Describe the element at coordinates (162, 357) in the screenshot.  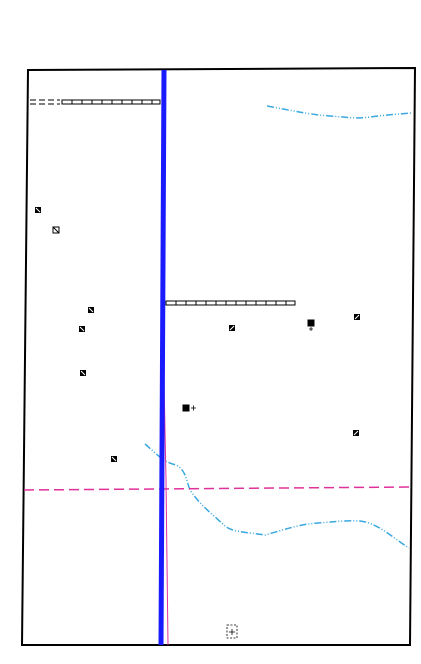
I see `blue-highway` at that location.